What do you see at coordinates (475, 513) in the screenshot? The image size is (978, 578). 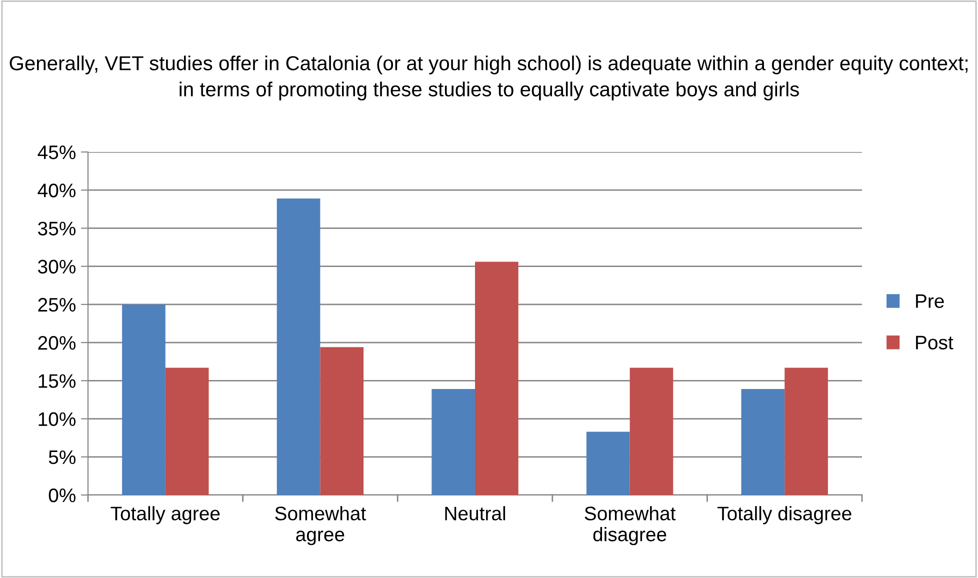 I see `x-tick-label: Neutral` at bounding box center [475, 513].